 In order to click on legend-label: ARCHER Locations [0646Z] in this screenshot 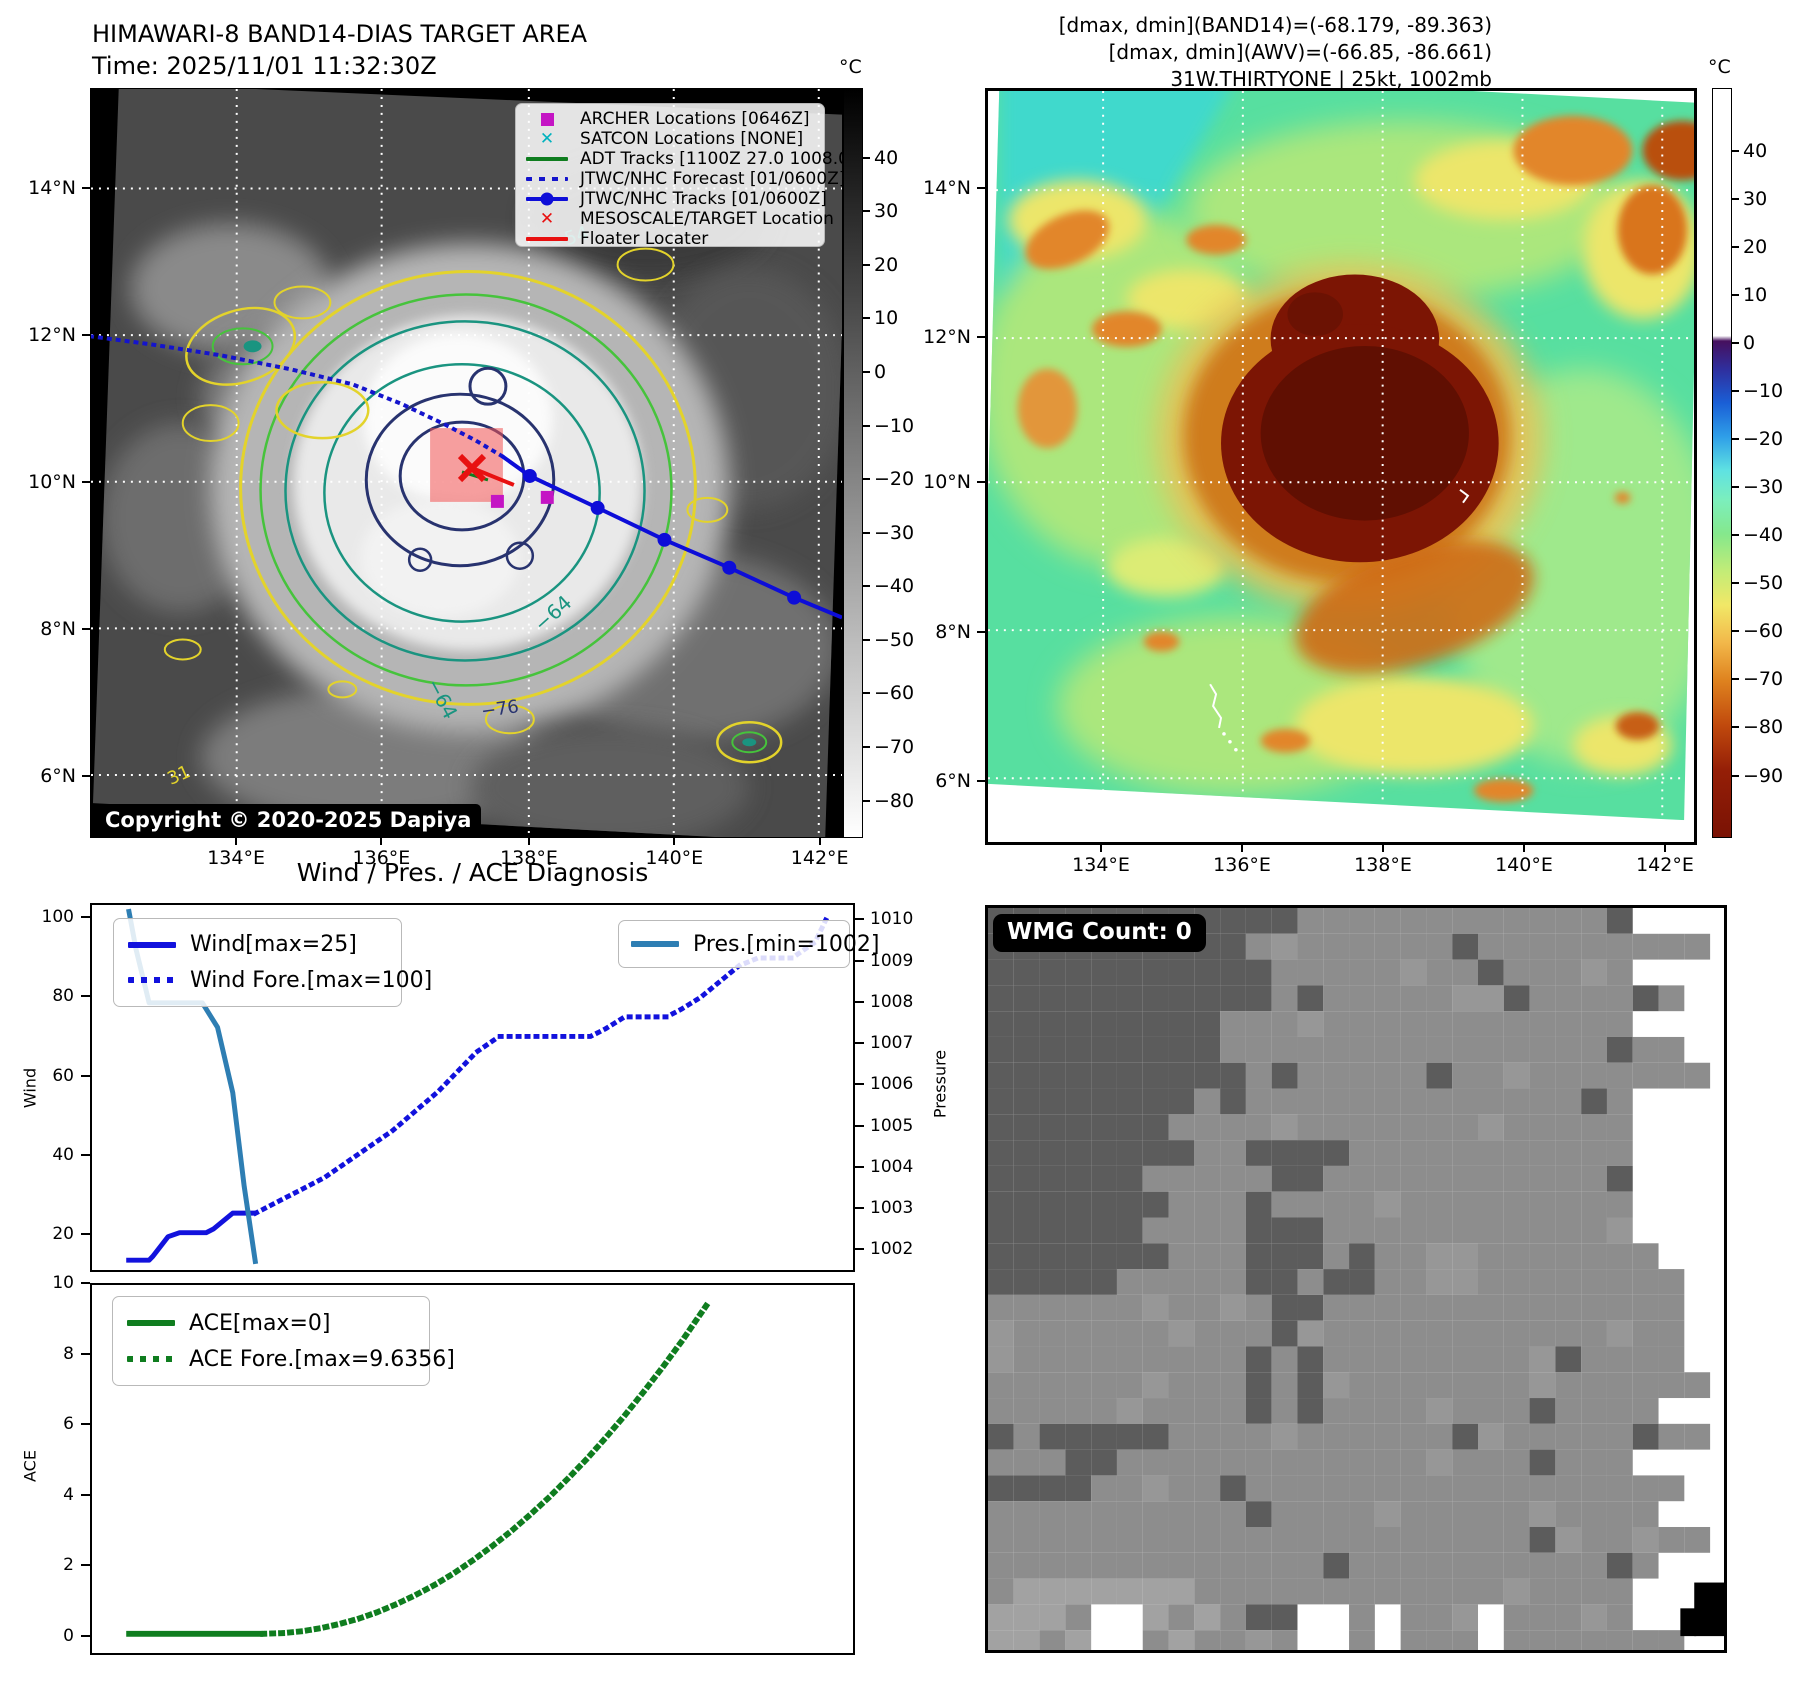, I will do `click(695, 119)`.